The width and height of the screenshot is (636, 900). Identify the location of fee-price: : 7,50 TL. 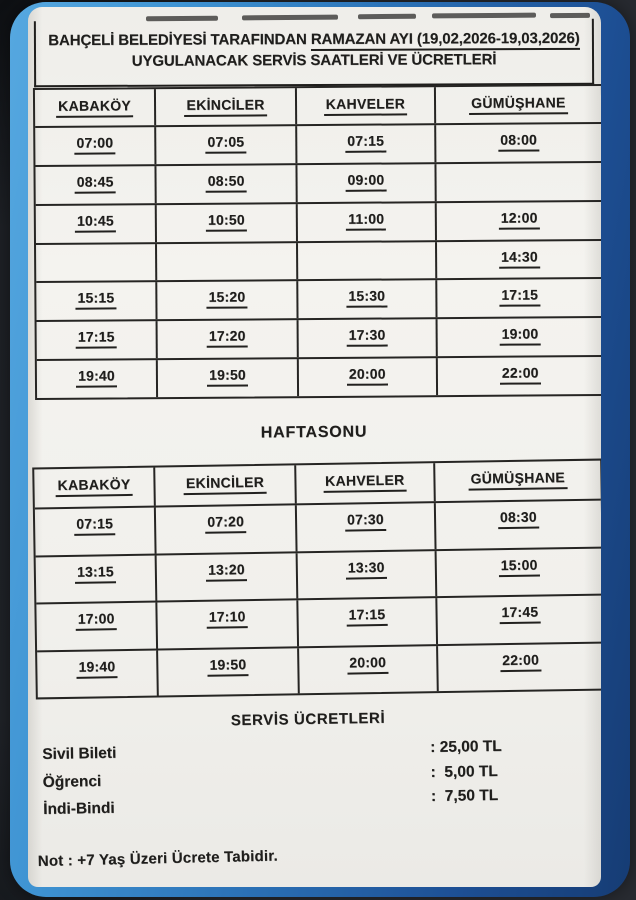
(464, 795).